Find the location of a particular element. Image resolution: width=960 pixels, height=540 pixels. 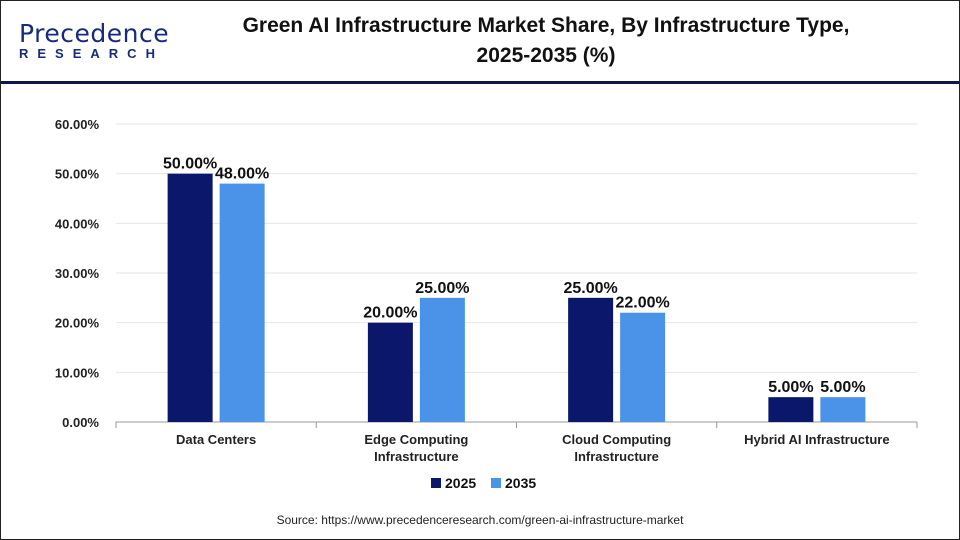

title-line-2: 2025-2035 (%) is located at coordinates (546, 55).